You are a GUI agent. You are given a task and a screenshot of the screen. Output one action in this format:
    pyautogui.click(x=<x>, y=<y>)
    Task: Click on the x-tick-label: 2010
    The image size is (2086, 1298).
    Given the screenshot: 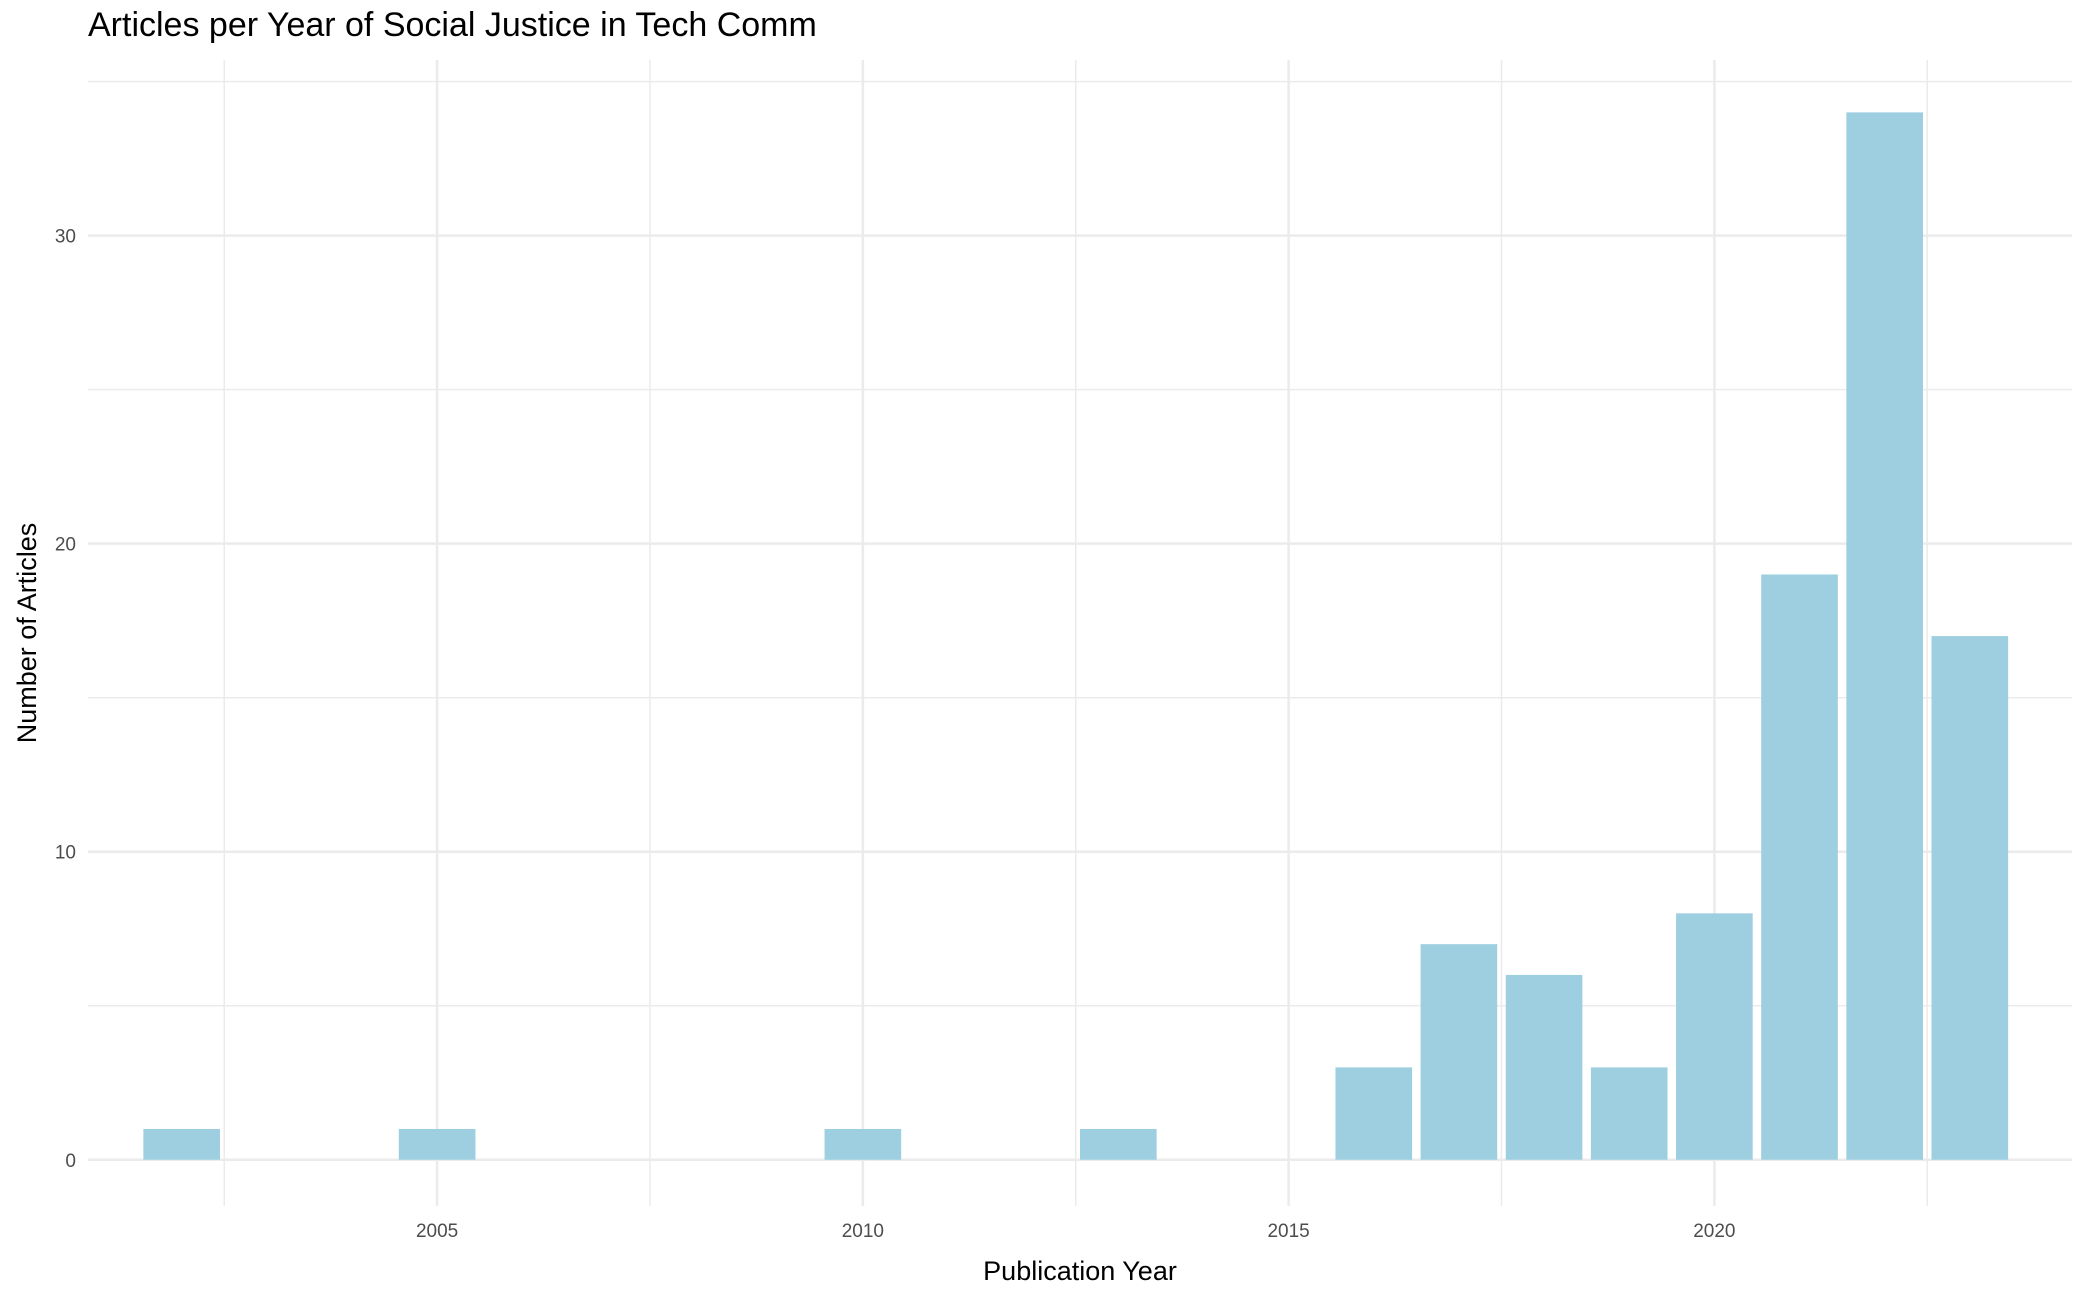 What is the action you would take?
    pyautogui.click(x=863, y=1231)
    